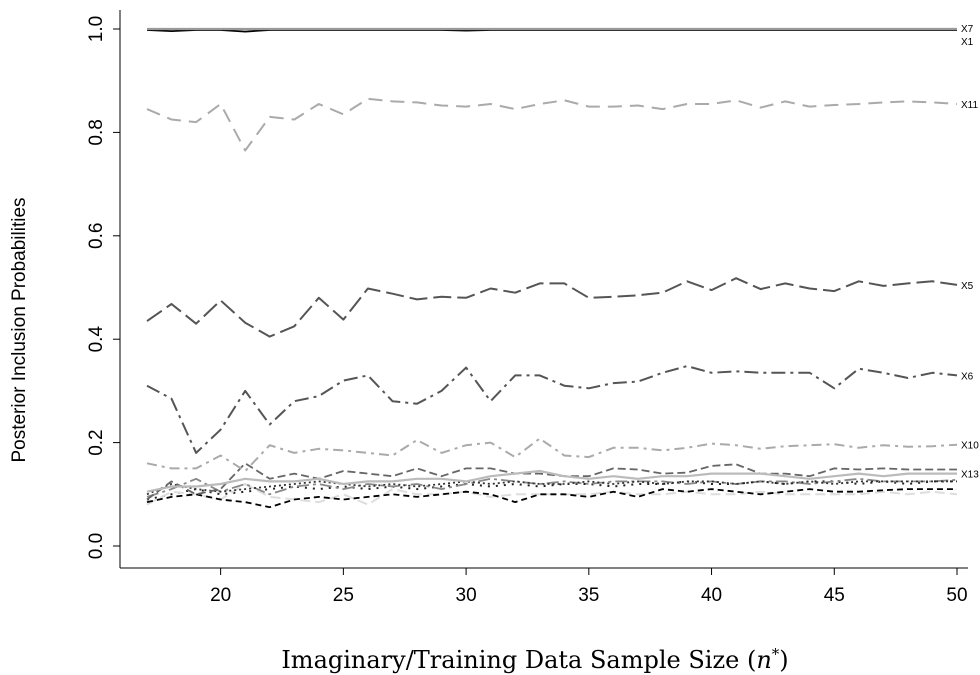 This screenshot has width=980, height=675. What do you see at coordinates (466, 595) in the screenshot?
I see `x-tick-label: 30` at bounding box center [466, 595].